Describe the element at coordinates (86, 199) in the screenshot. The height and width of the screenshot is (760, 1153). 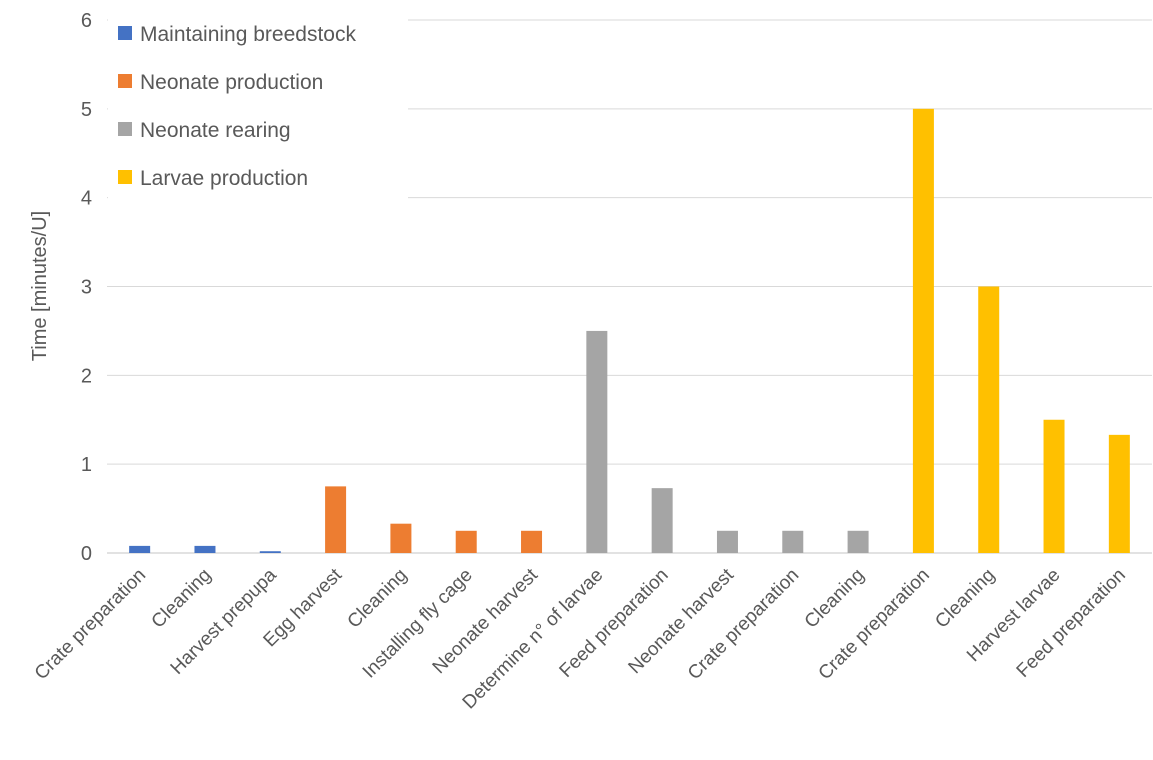
I see `y-tick-label: 4` at that location.